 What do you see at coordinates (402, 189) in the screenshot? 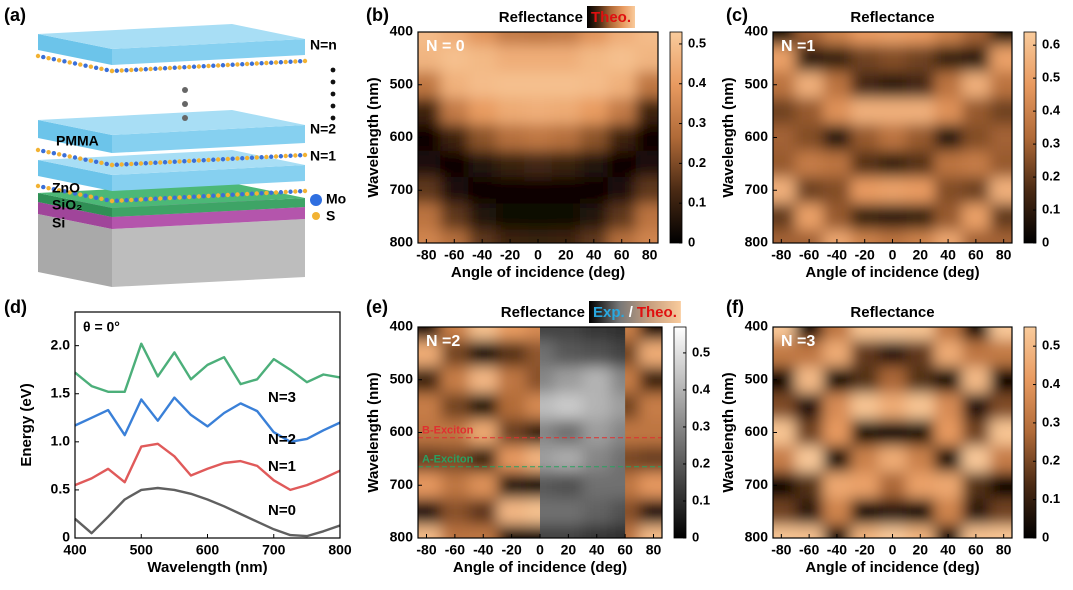
I see `y-tick-label: 700` at bounding box center [402, 189].